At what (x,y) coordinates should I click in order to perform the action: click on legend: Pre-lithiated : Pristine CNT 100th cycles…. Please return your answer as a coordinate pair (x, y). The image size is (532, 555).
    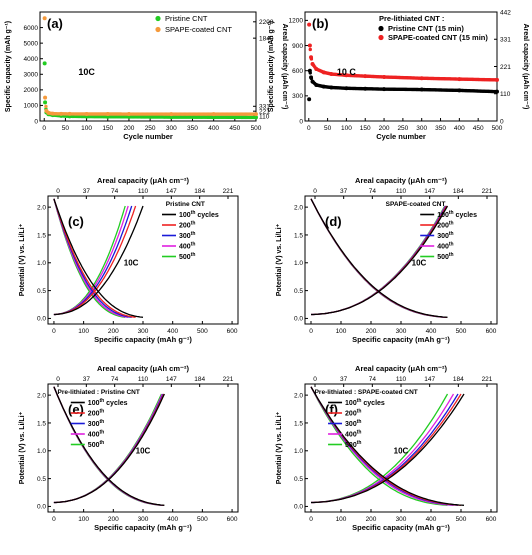
    Looking at the image, I should click on (99, 419).